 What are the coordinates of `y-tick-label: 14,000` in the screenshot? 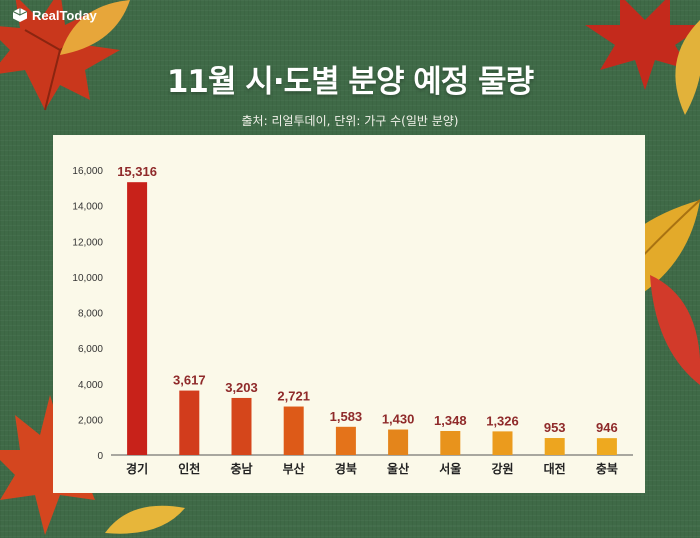 It's located at (87, 207).